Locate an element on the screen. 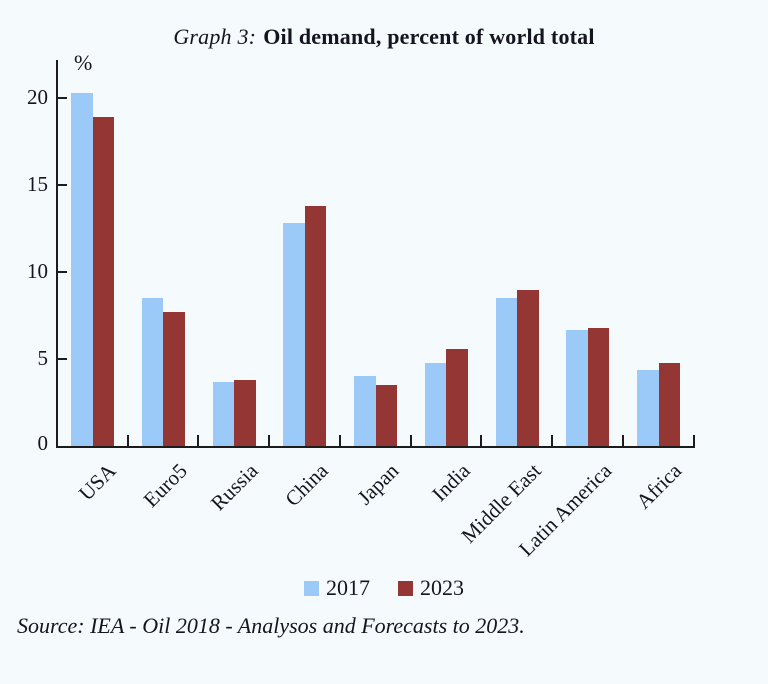  y-axis-unit-label: % is located at coordinates (83, 62).